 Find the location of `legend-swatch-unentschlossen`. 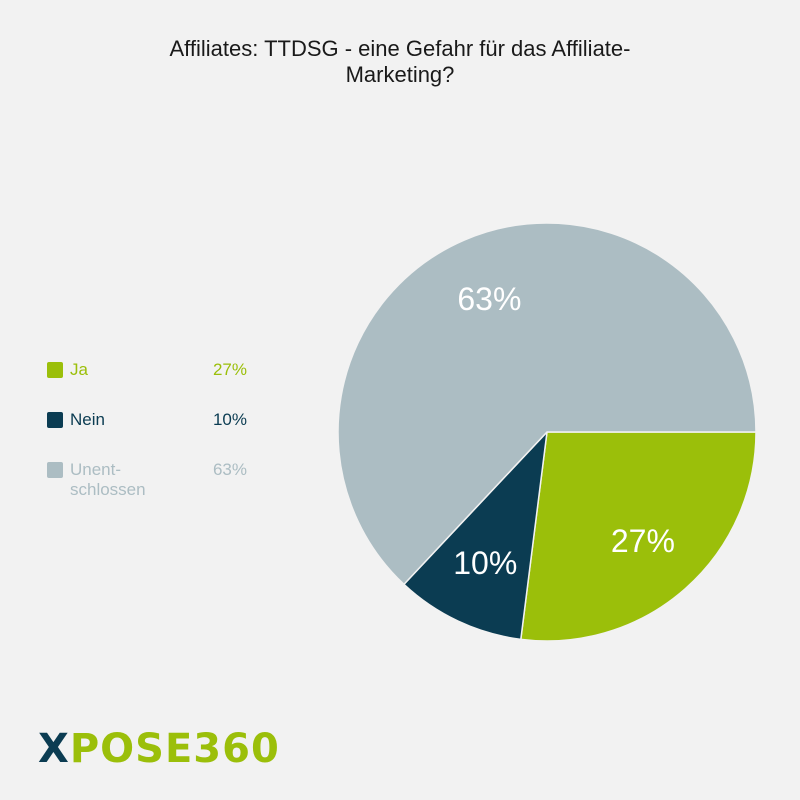

legend-swatch-unentschlossen is located at coordinates (55, 470).